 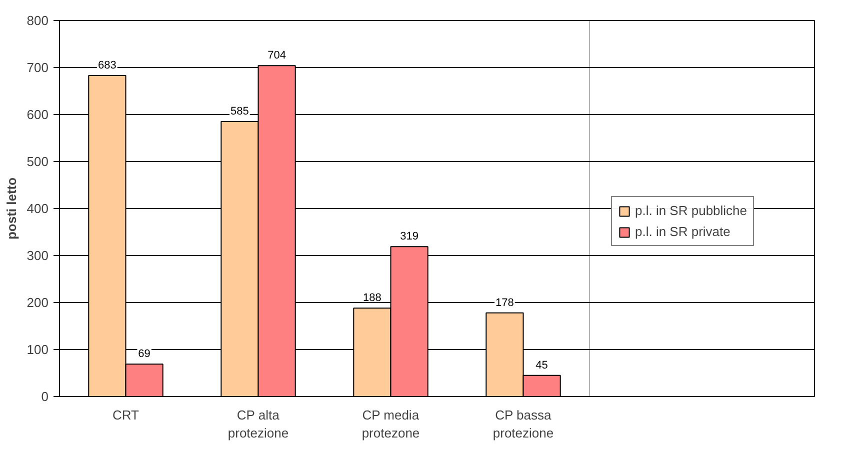 I want to click on x-tick-label: CP bassa protezione, so click(x=523, y=424).